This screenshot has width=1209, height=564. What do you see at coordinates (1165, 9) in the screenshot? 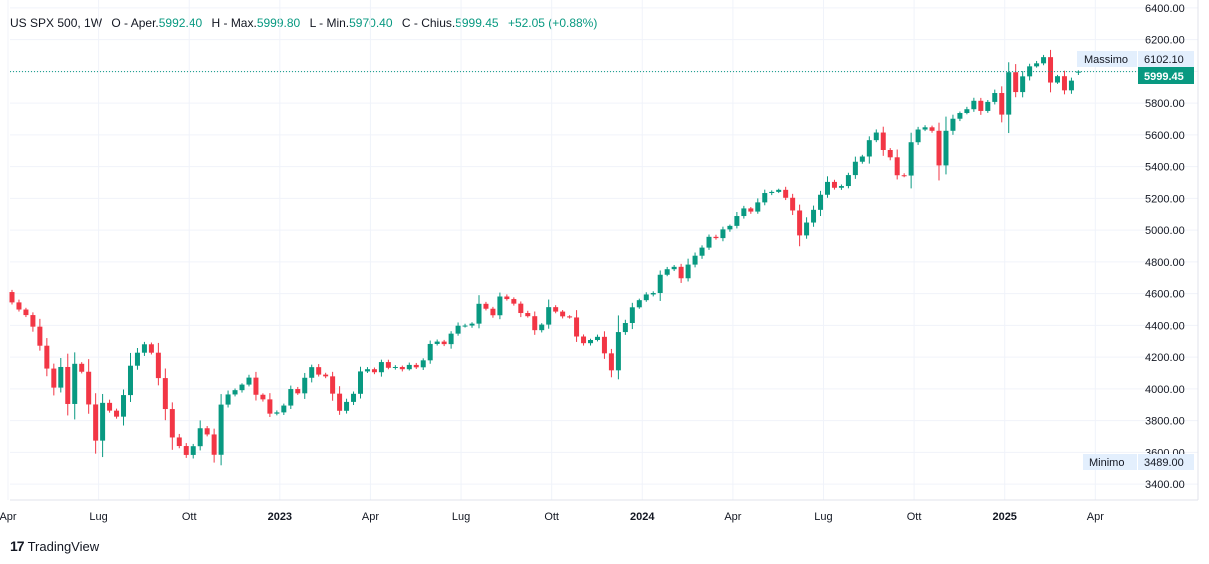
I see `price-tick-label: 6400.00` at bounding box center [1165, 9].